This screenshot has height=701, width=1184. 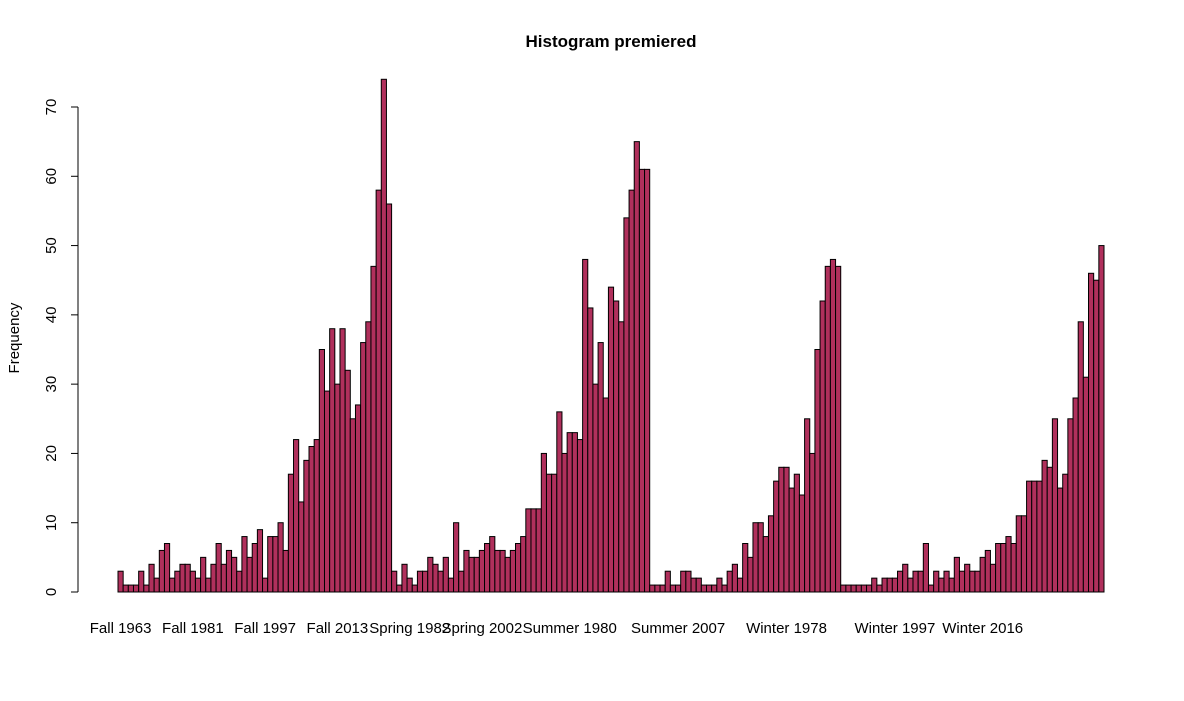 What do you see at coordinates (14, 337) in the screenshot?
I see `y-axis-label: Frequency` at bounding box center [14, 337].